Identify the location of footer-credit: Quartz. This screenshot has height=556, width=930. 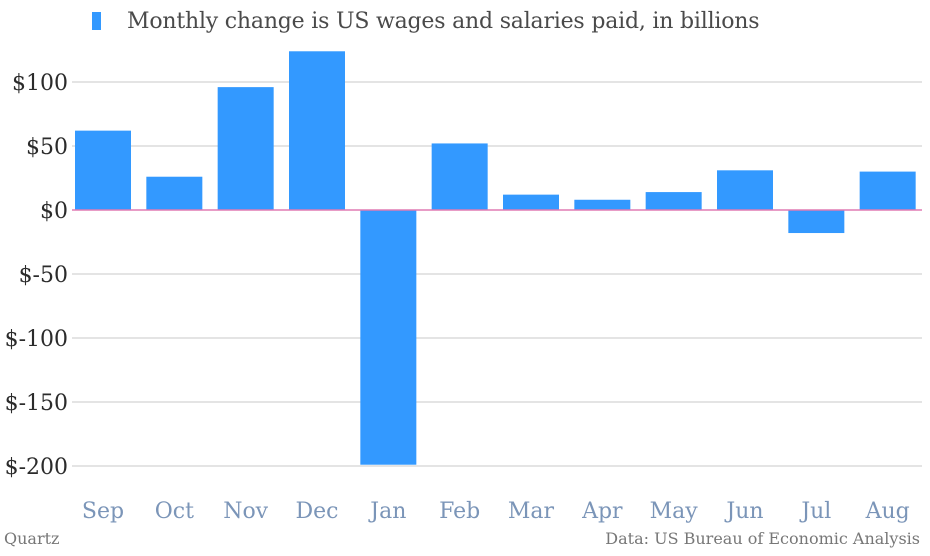
(32, 538).